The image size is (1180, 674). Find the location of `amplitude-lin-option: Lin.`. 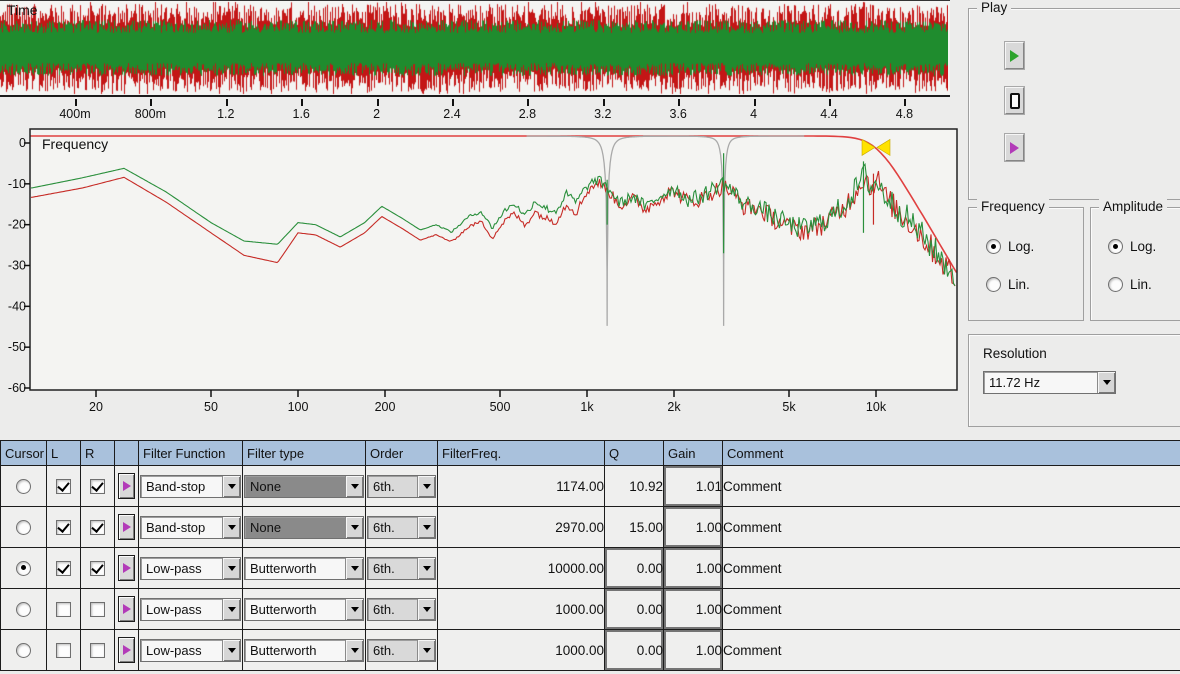

amplitude-lin-option: Lin. is located at coordinates (1130, 284).